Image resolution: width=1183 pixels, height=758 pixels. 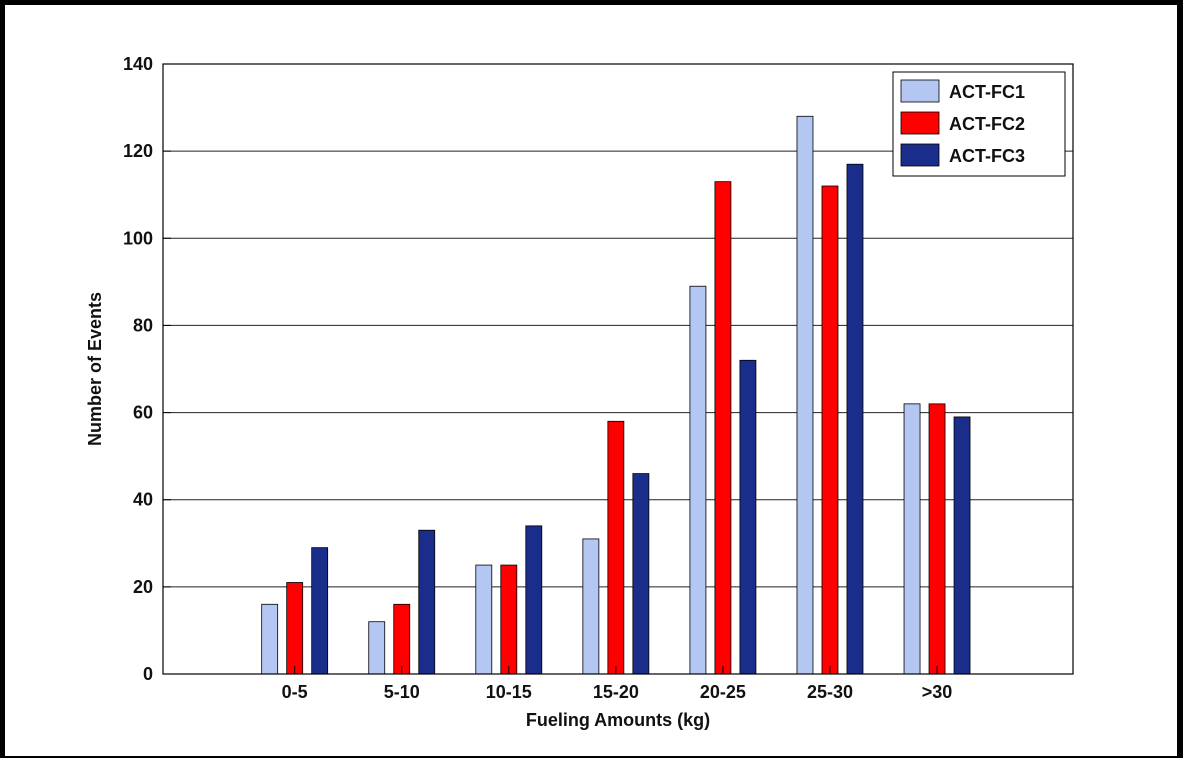 I want to click on y-tick-label: 100, so click(x=138, y=238).